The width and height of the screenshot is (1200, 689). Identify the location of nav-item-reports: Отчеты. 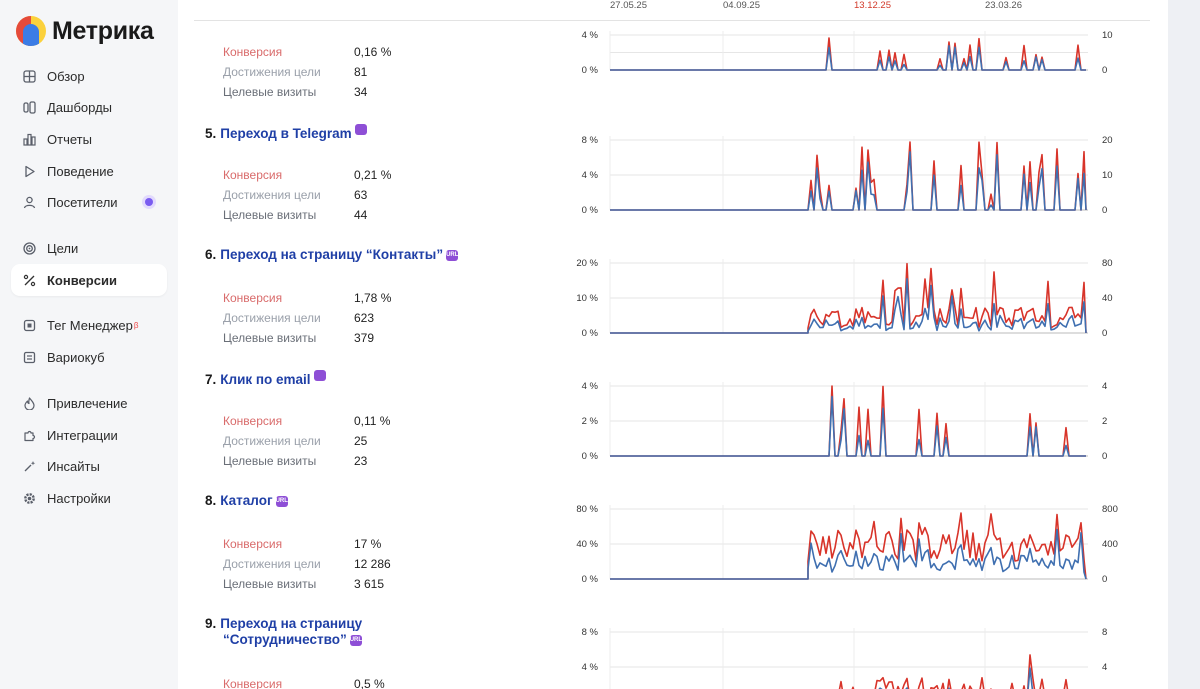
(89, 139).